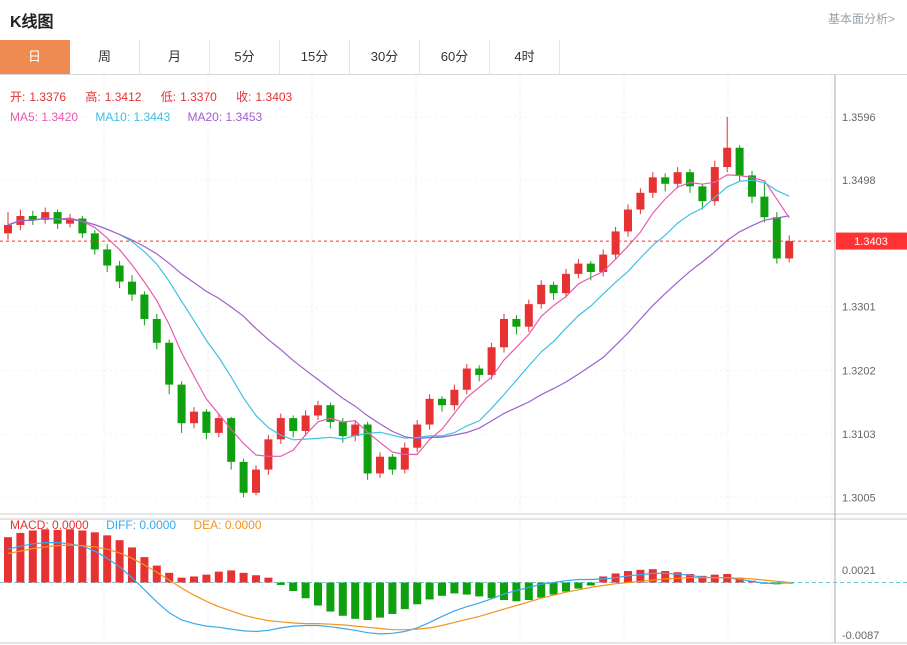 The height and width of the screenshot is (645, 907). Describe the element at coordinates (859, 308) in the screenshot. I see `svg-text: 1.3301` at that location.